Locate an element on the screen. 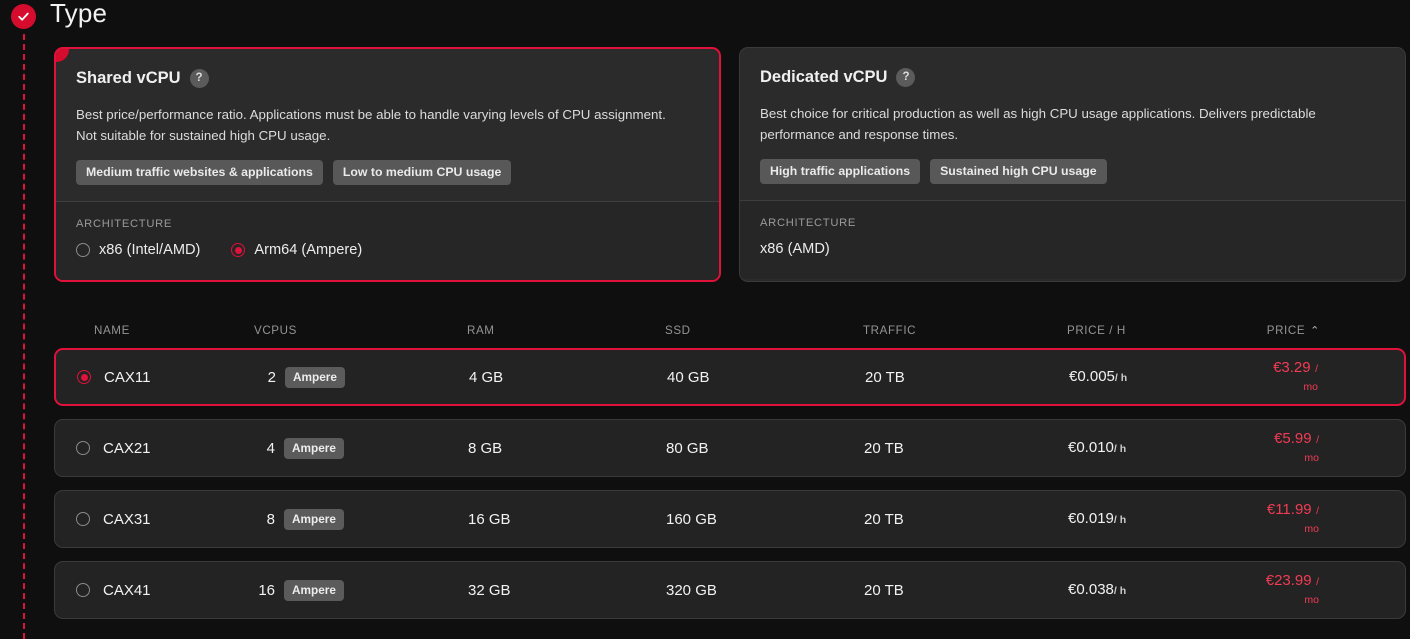  row-ssd: 80 GB is located at coordinates (687, 448).